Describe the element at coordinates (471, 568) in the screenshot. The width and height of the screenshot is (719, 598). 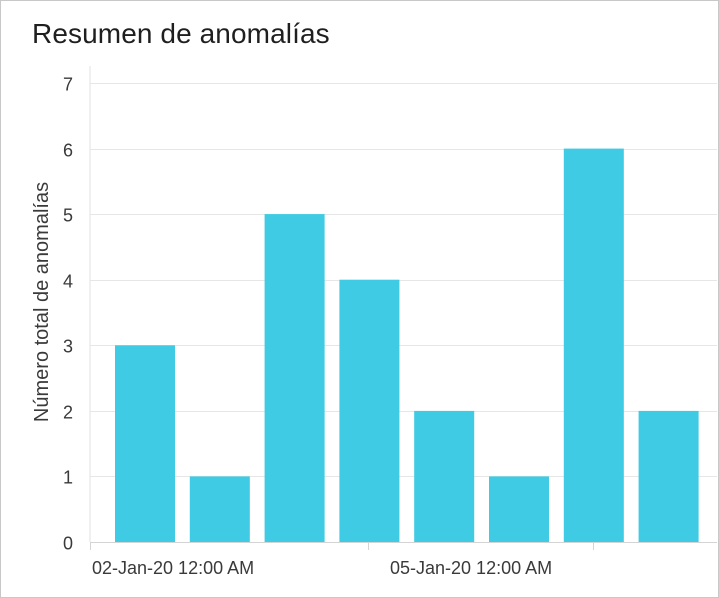
I see `x-tick-label: 05-Jan-20 12:00 AM` at that location.